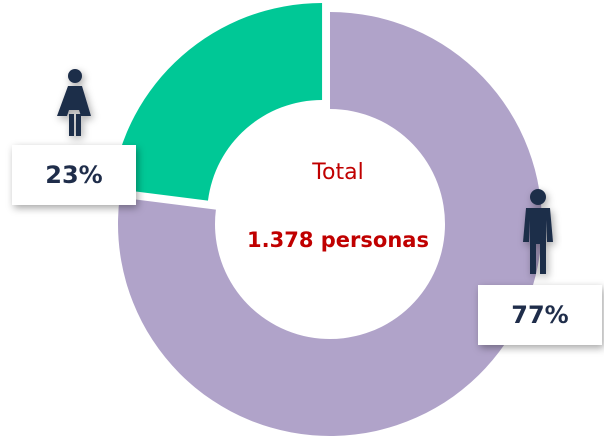  Describe the element at coordinates (337, 172) in the screenshot. I see `center-title: Total` at that location.